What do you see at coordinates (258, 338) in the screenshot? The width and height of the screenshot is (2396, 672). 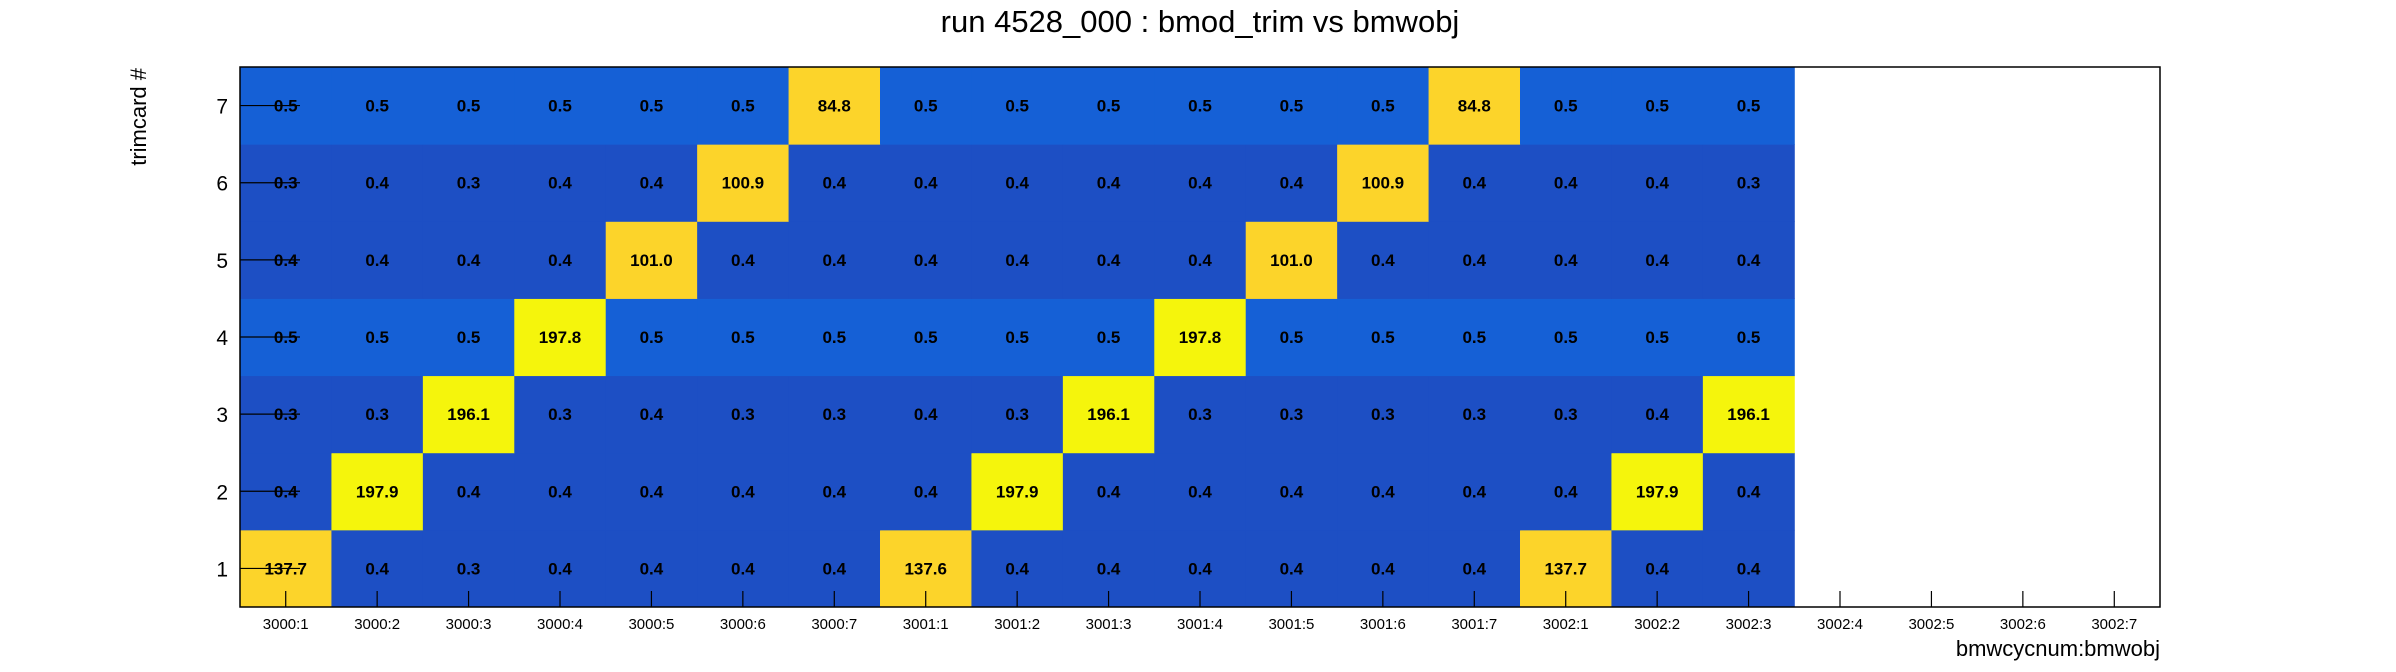 I see `y-axis-ticks: 1 2 3 4 5 6 7` at bounding box center [258, 338].